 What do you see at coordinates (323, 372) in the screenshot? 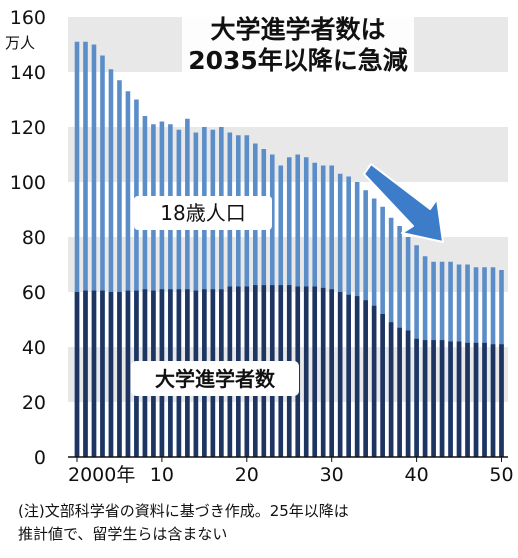
I see `bar-enrollment-2029` at bounding box center [323, 372].